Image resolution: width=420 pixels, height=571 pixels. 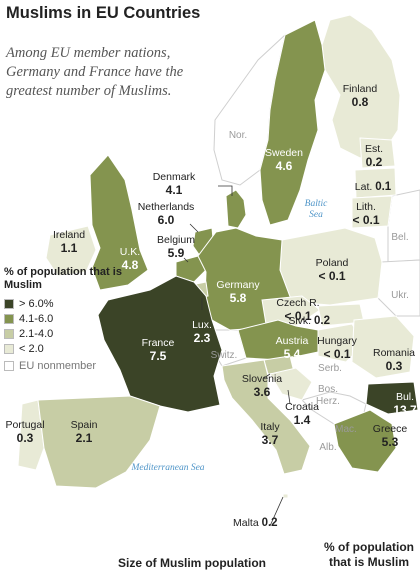 I want to click on country-label: Bul. 13.7, so click(x=405, y=404).